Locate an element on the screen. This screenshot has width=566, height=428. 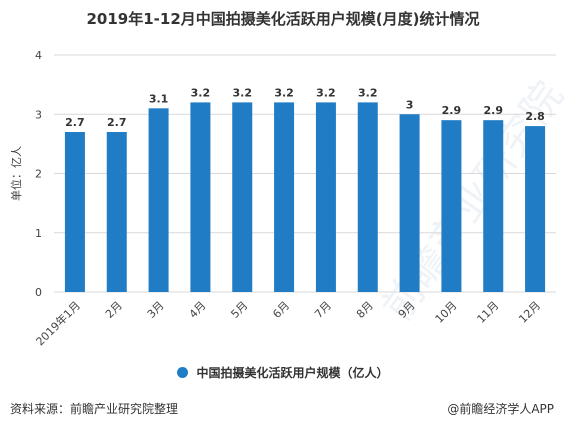
y-tick-label: 2 is located at coordinates (38, 174).